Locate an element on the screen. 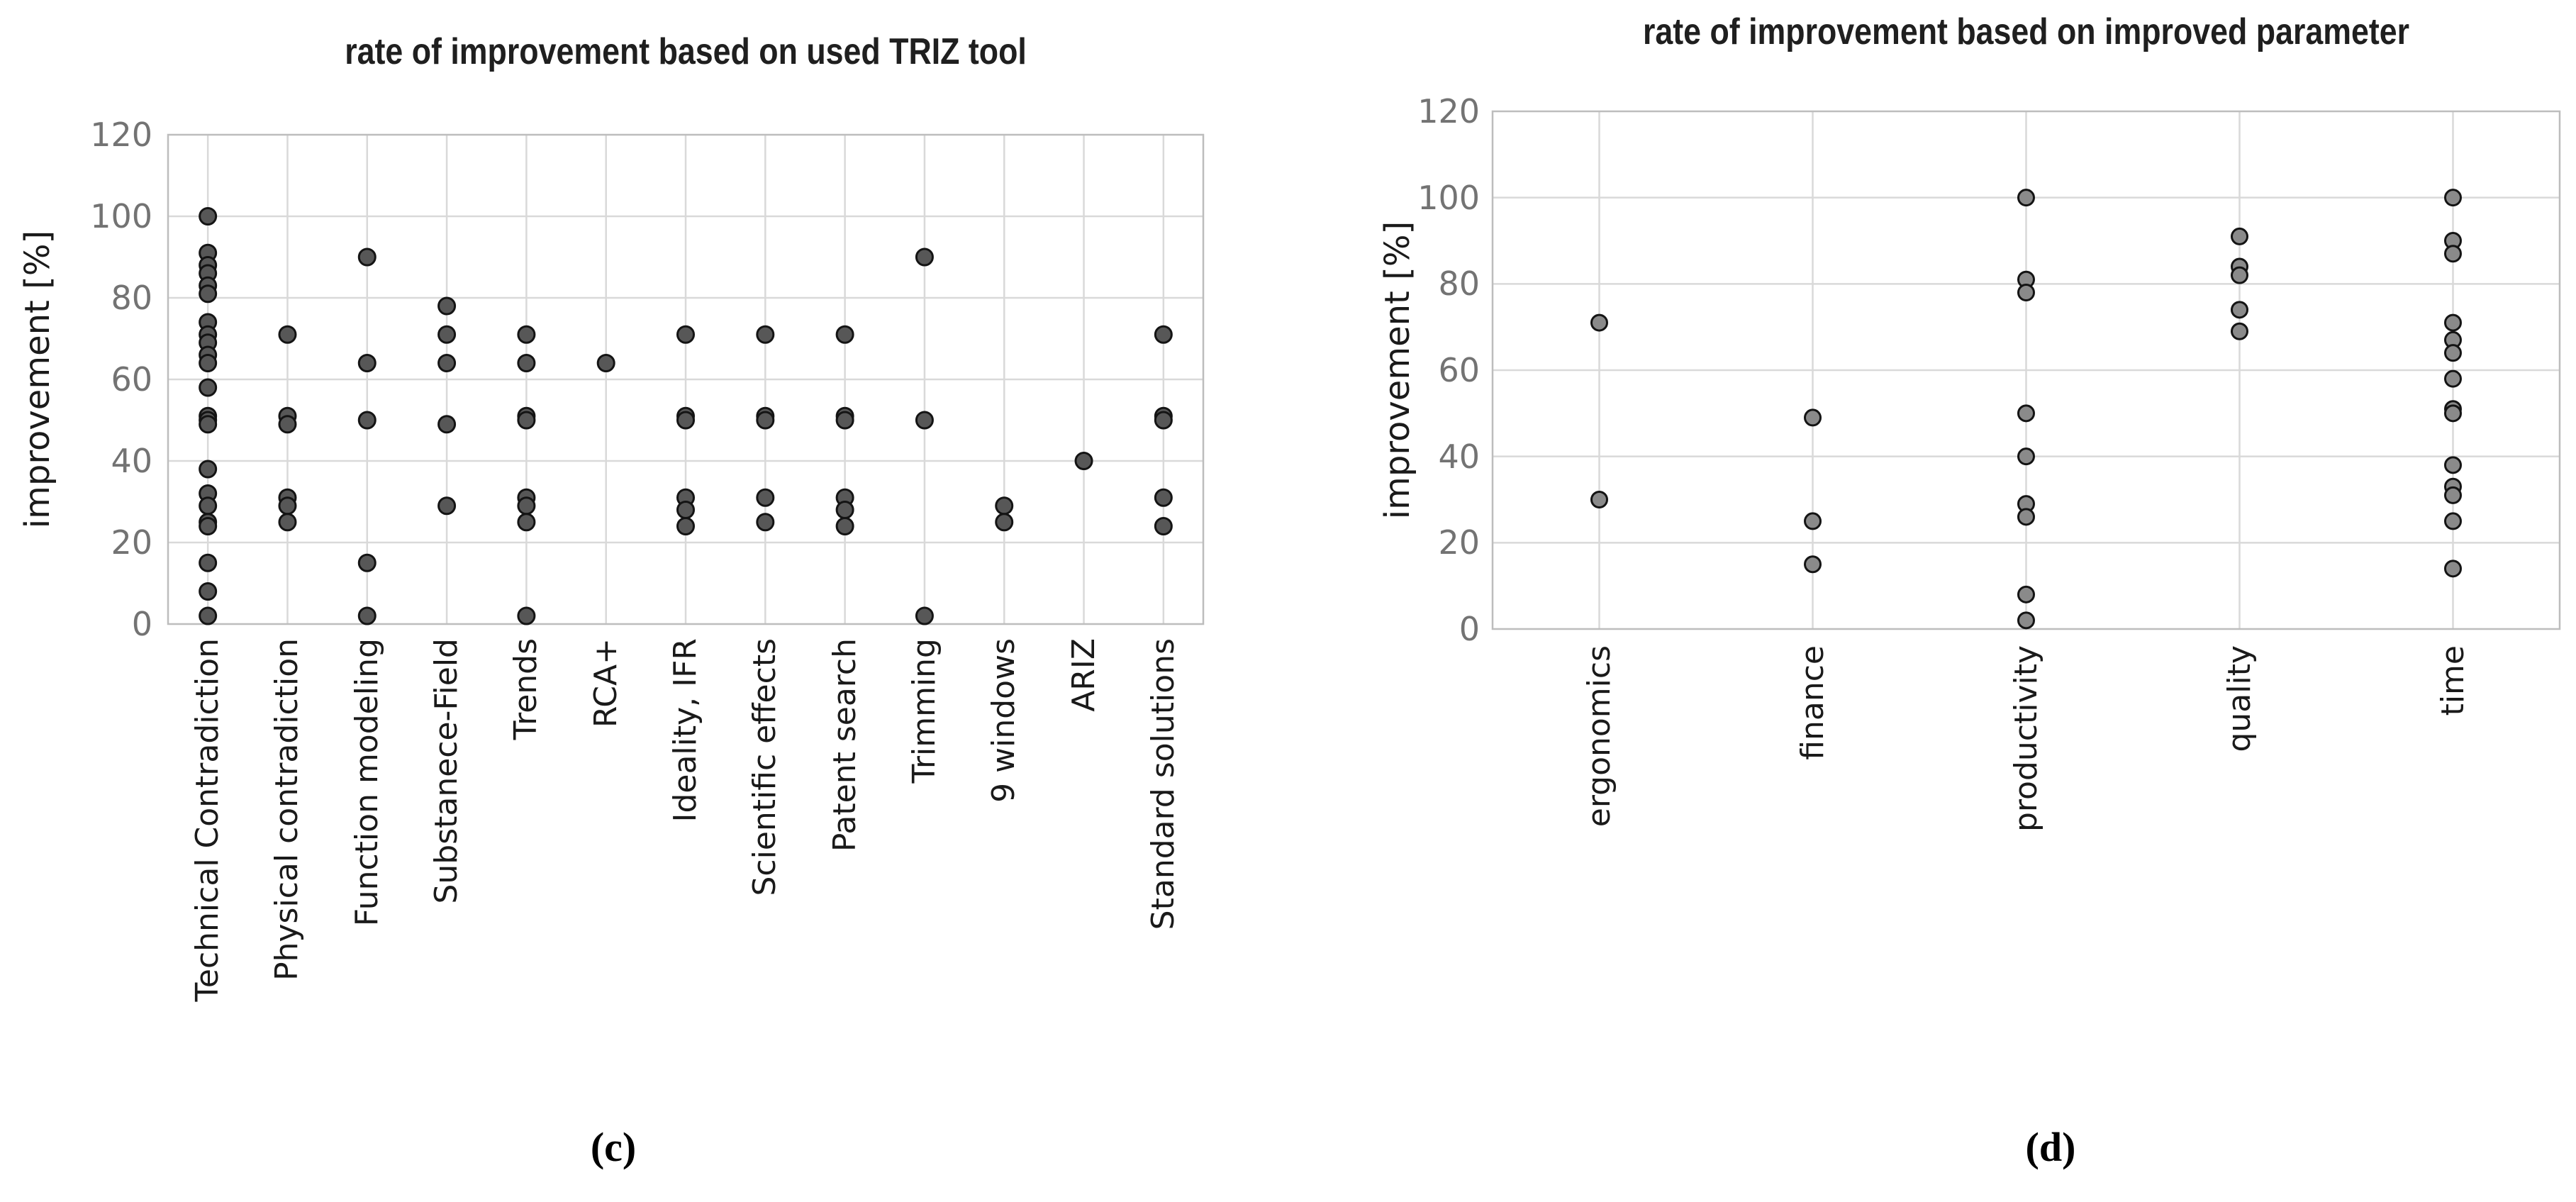  category-label: Patent search is located at coordinates (844, 745).